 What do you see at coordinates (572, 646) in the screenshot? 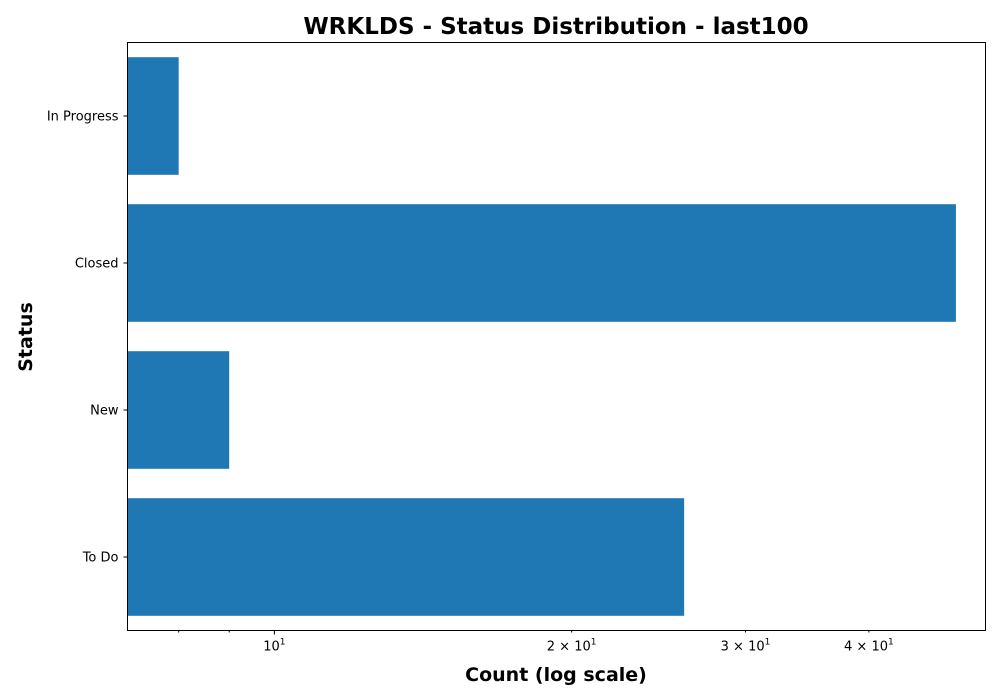
I see `x-minor-tick-label: 2 × 101` at bounding box center [572, 646].